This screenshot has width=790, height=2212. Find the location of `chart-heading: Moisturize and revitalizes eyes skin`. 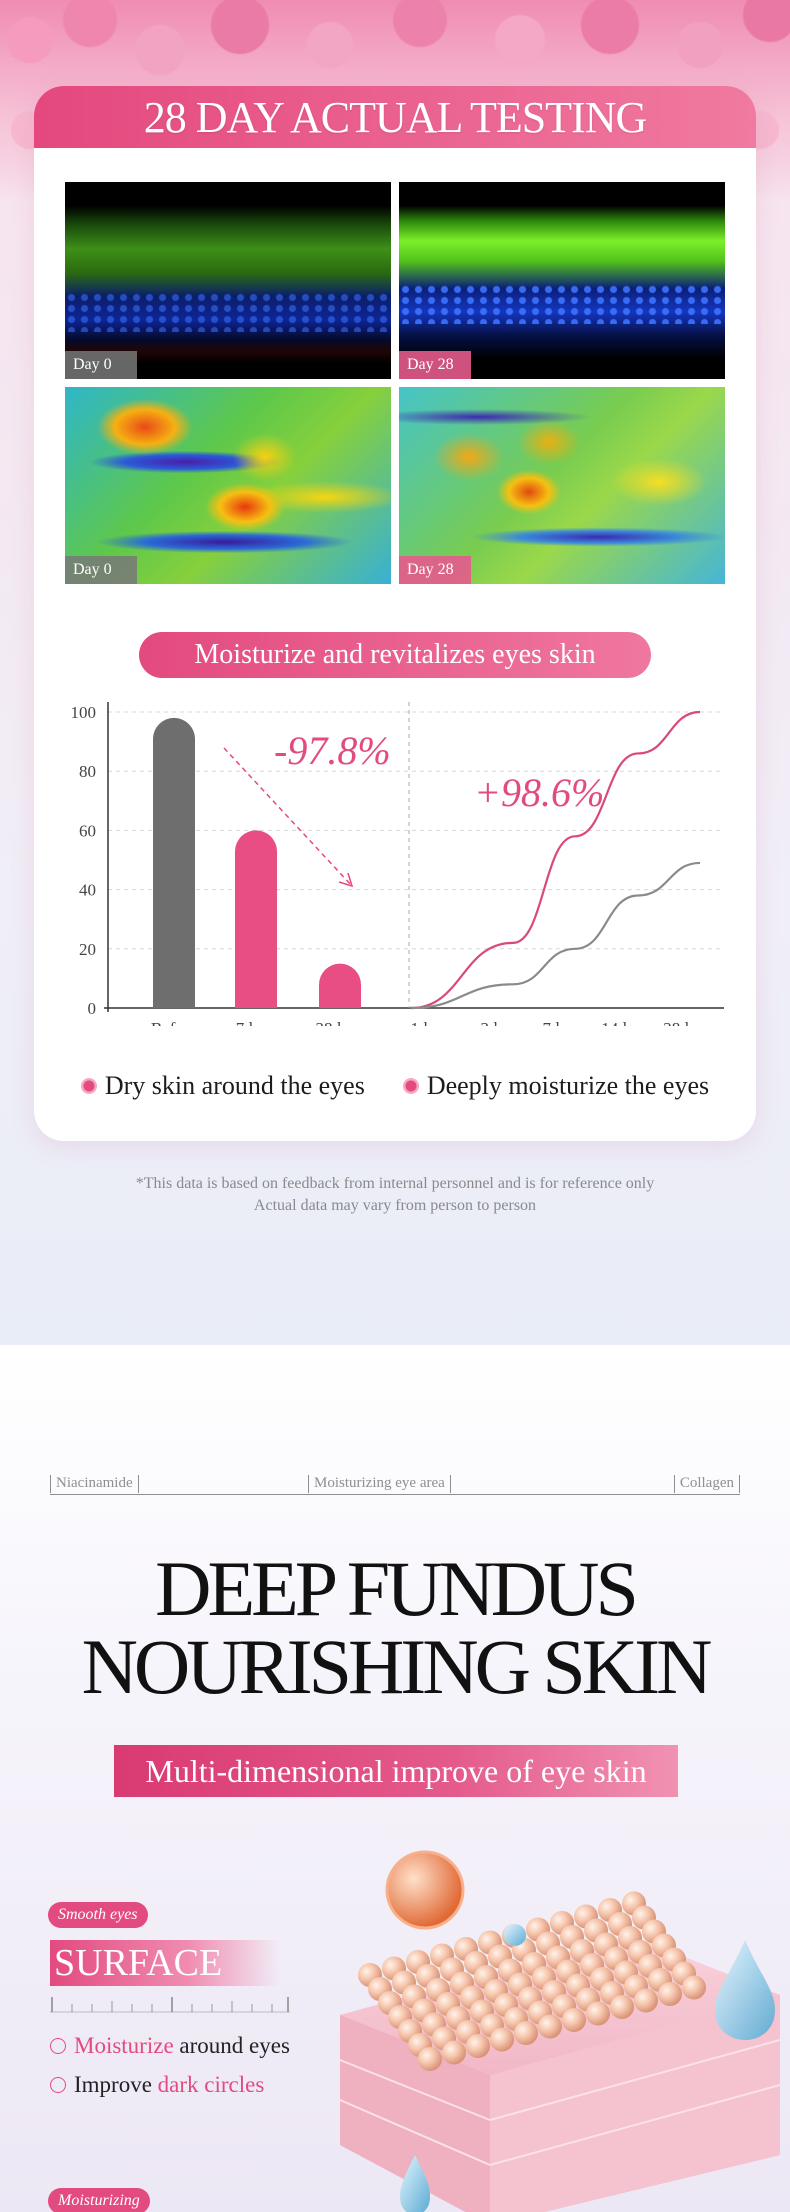

chart-heading: Moisturize and revitalizes eyes skin is located at coordinates (395, 655).